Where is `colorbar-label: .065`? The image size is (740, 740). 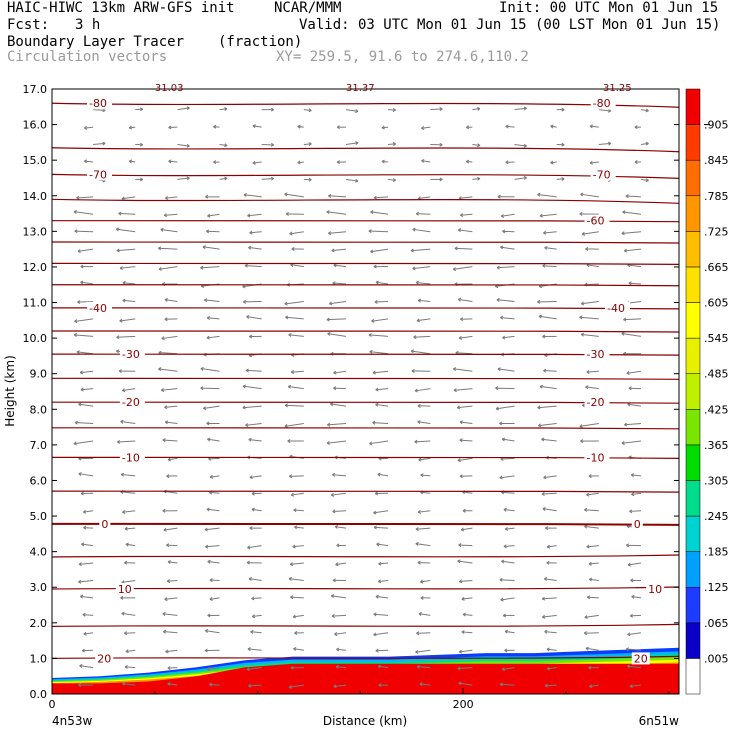 colorbar-label: .065 is located at coordinates (716, 623).